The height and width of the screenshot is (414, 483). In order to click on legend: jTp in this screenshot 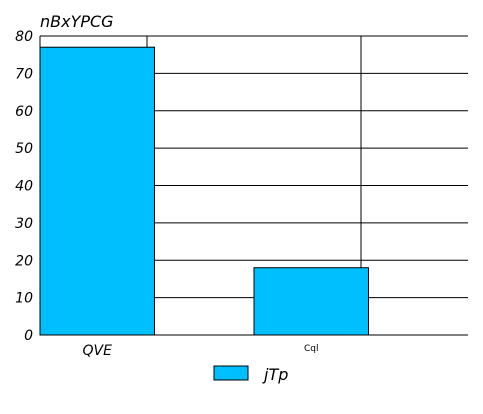, I will do `click(250, 374)`.